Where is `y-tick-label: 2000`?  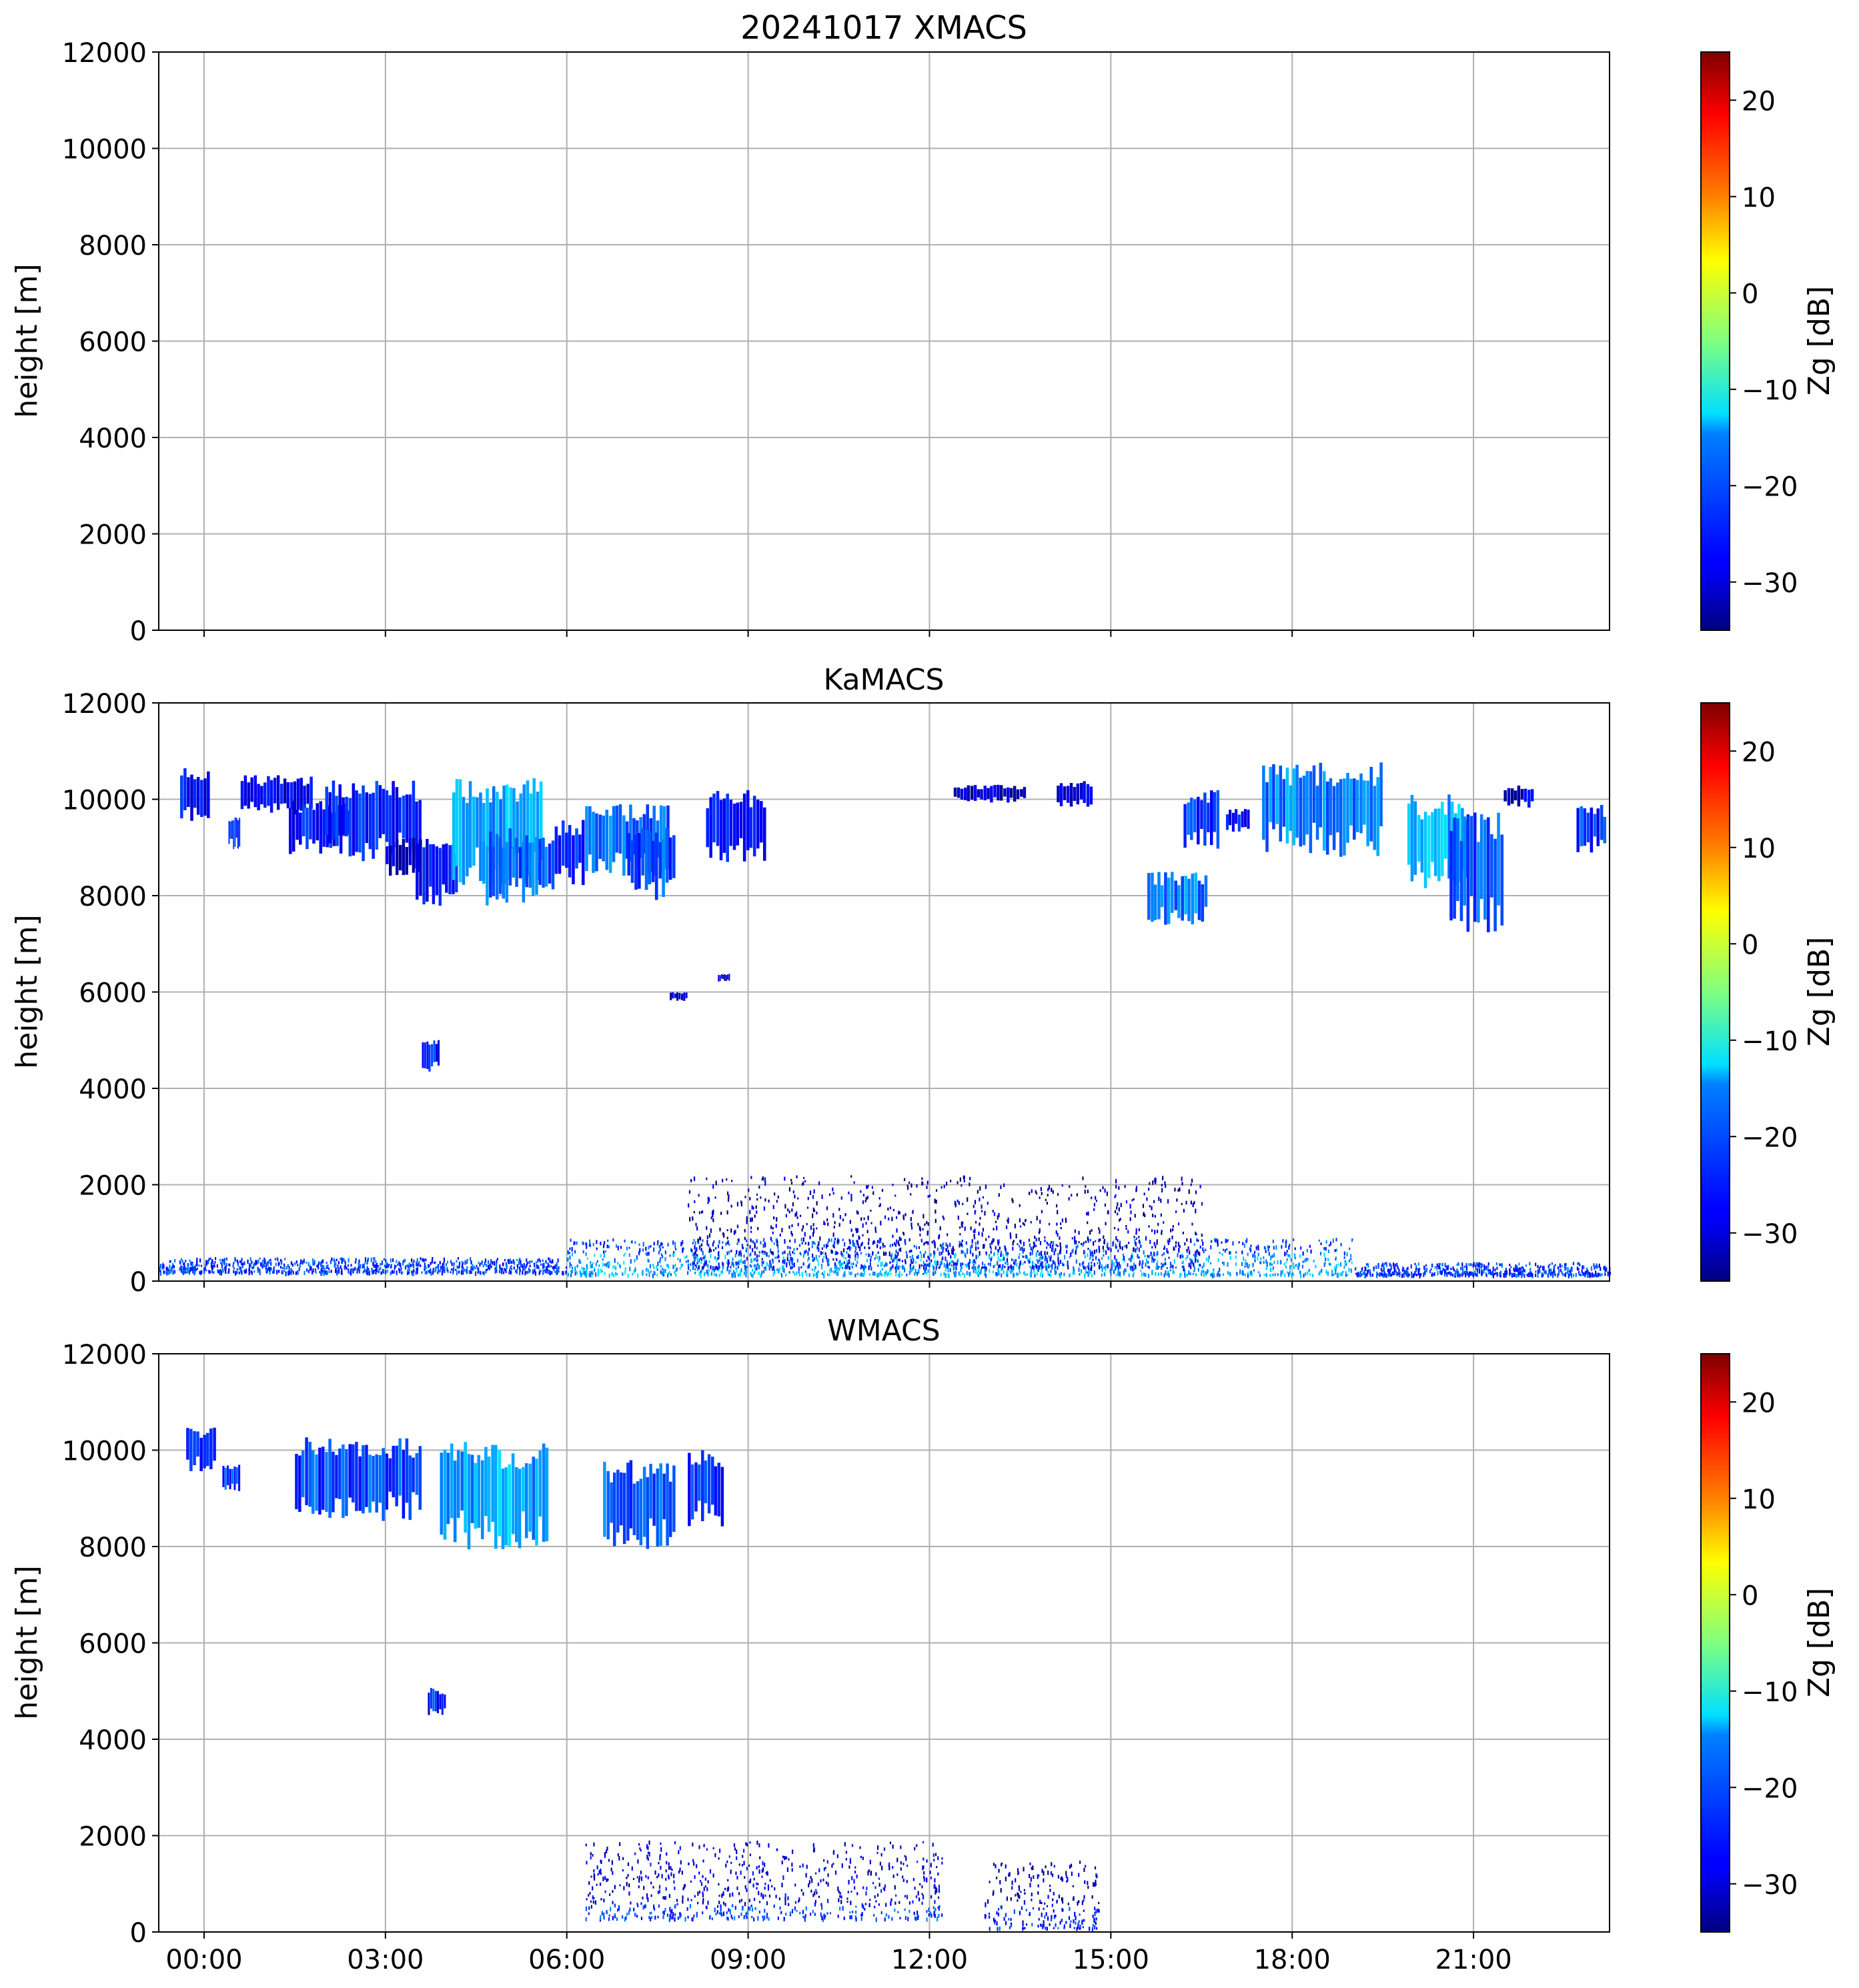
y-tick-label: 2000 is located at coordinates (113, 1186).